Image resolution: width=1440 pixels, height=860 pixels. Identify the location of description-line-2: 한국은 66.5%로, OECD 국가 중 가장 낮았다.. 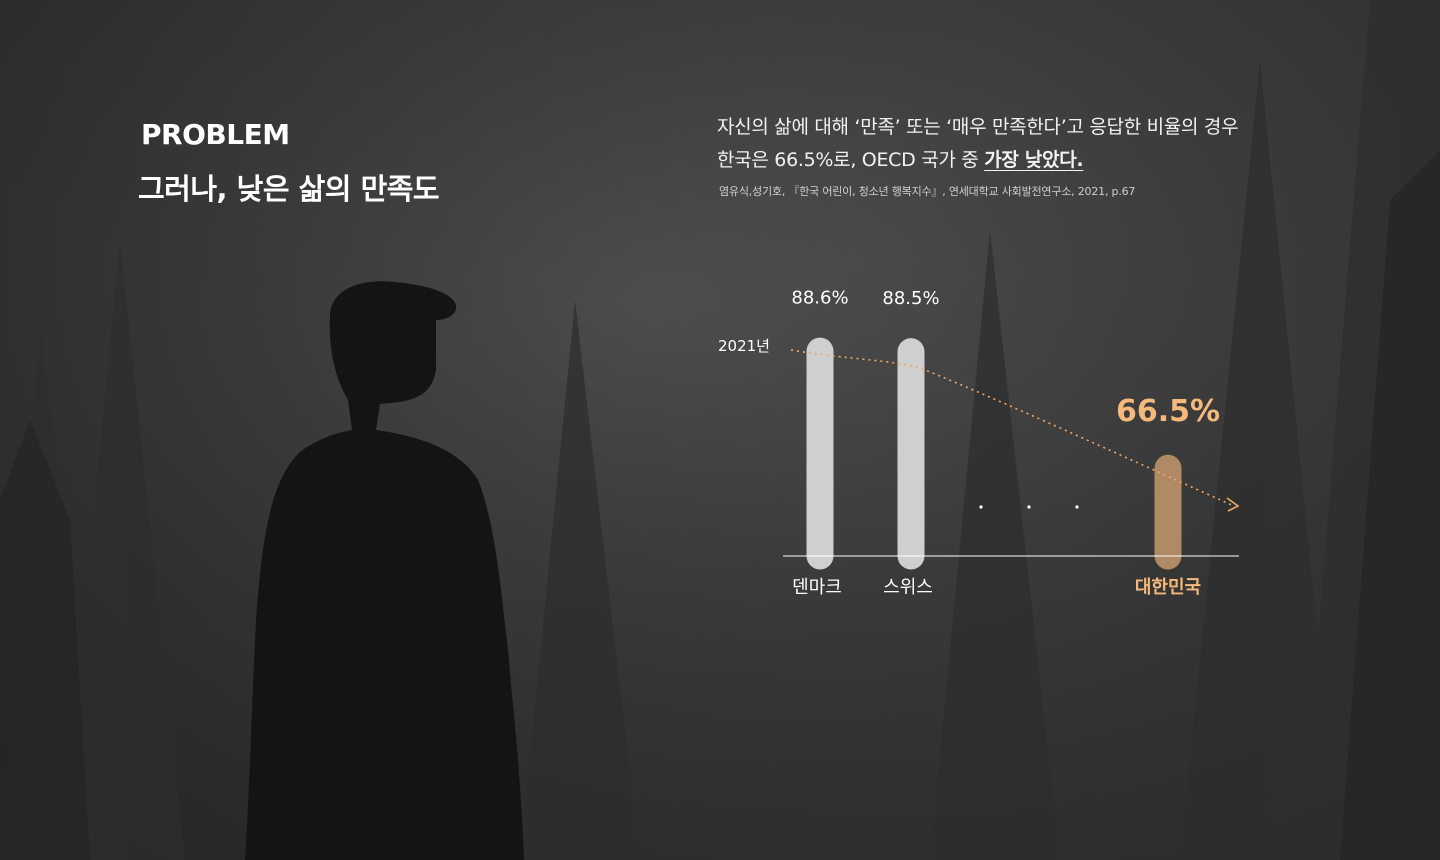
(900, 160).